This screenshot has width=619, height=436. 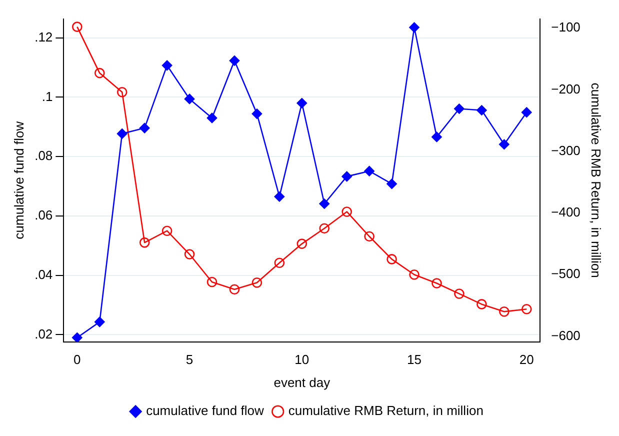 I want to click on y2-tick-label: −100, so click(x=565, y=27).